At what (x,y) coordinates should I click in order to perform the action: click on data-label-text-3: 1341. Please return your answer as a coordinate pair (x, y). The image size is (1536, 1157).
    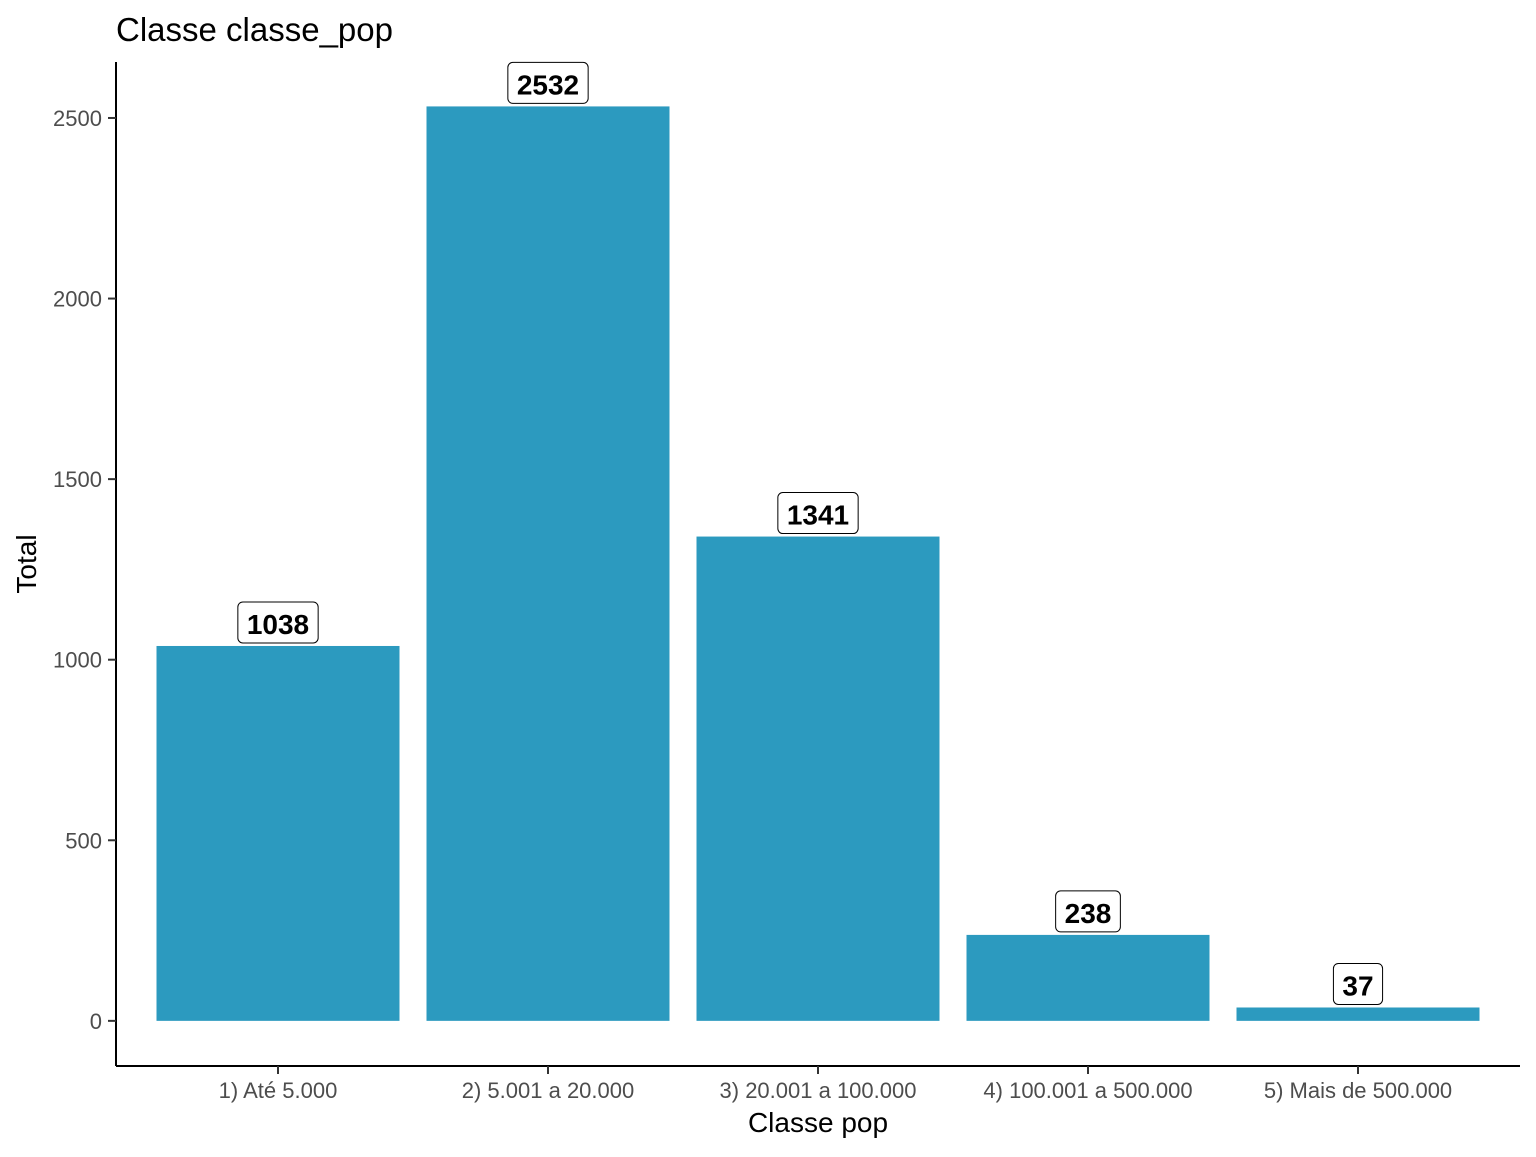
    Looking at the image, I should click on (818, 515).